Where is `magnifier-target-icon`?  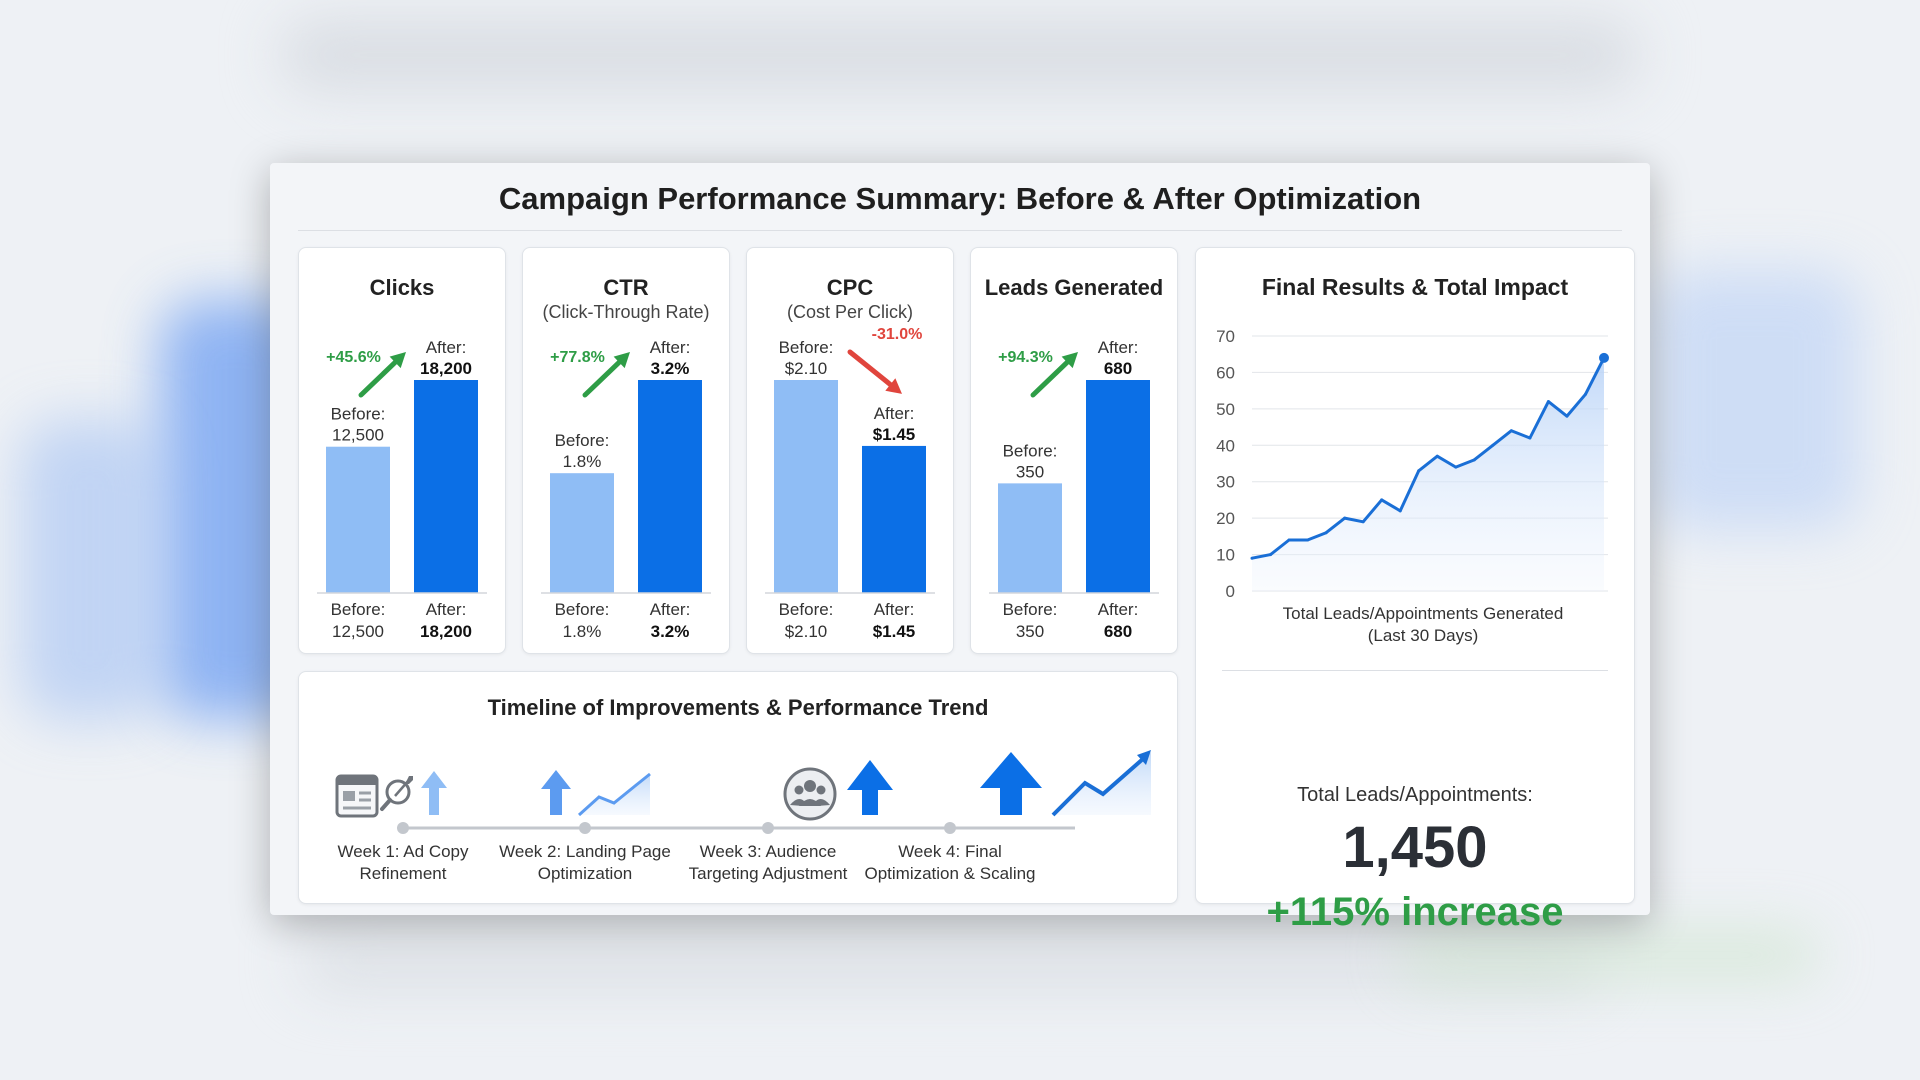
magnifier-target-icon is located at coordinates (396, 793).